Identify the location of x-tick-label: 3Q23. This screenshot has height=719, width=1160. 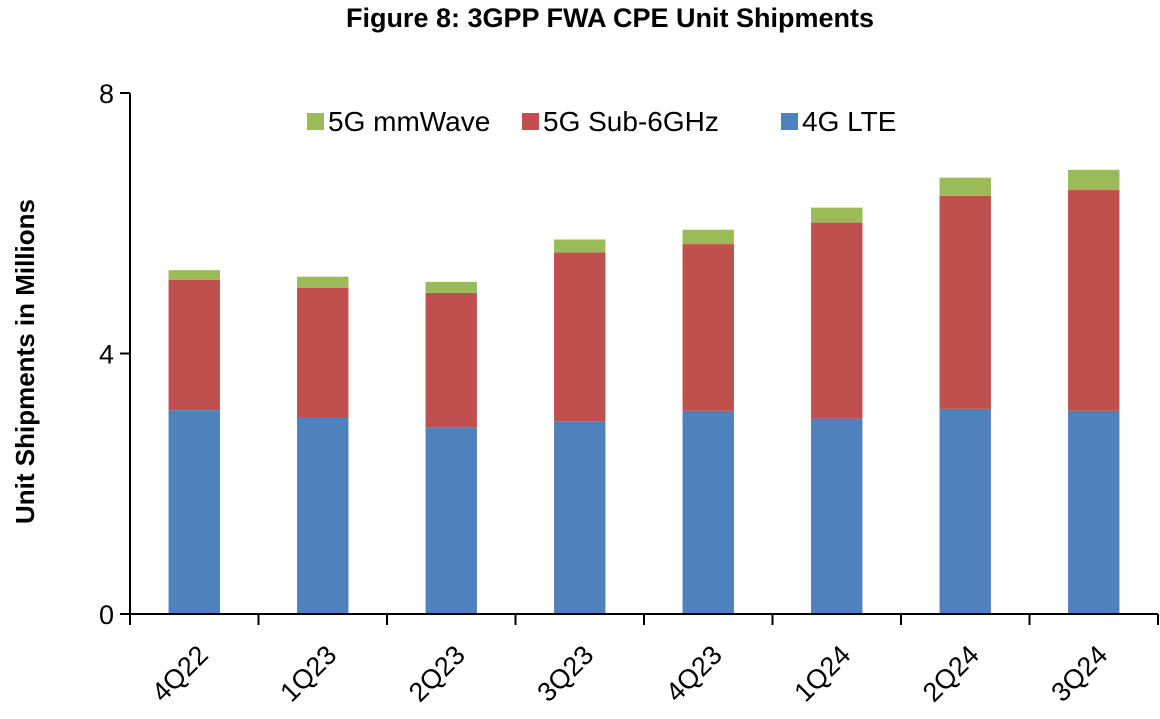
(565, 674).